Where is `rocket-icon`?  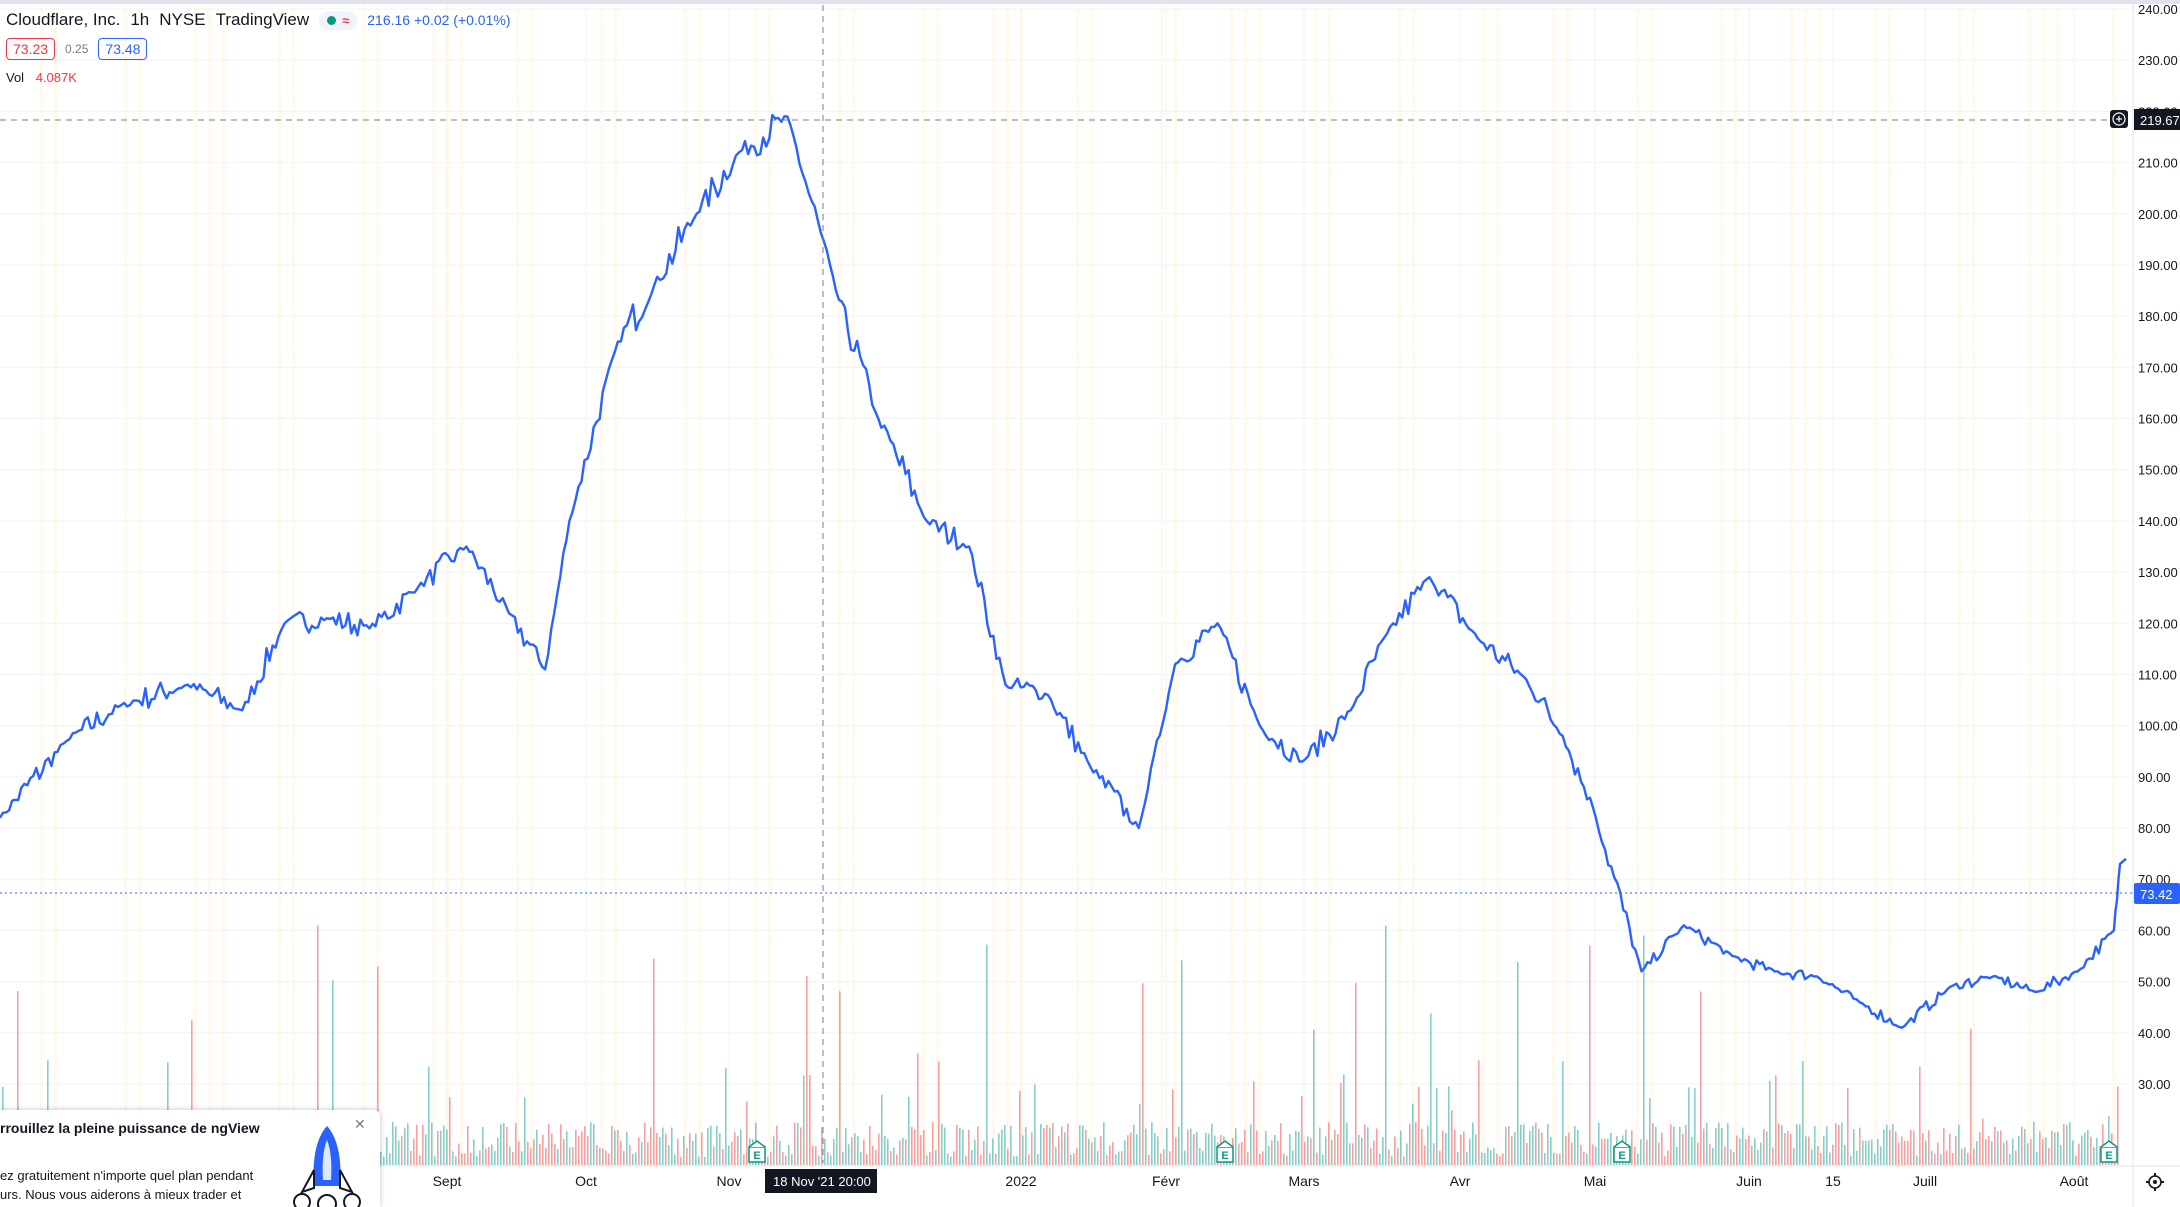 rocket-icon is located at coordinates (327, 1166).